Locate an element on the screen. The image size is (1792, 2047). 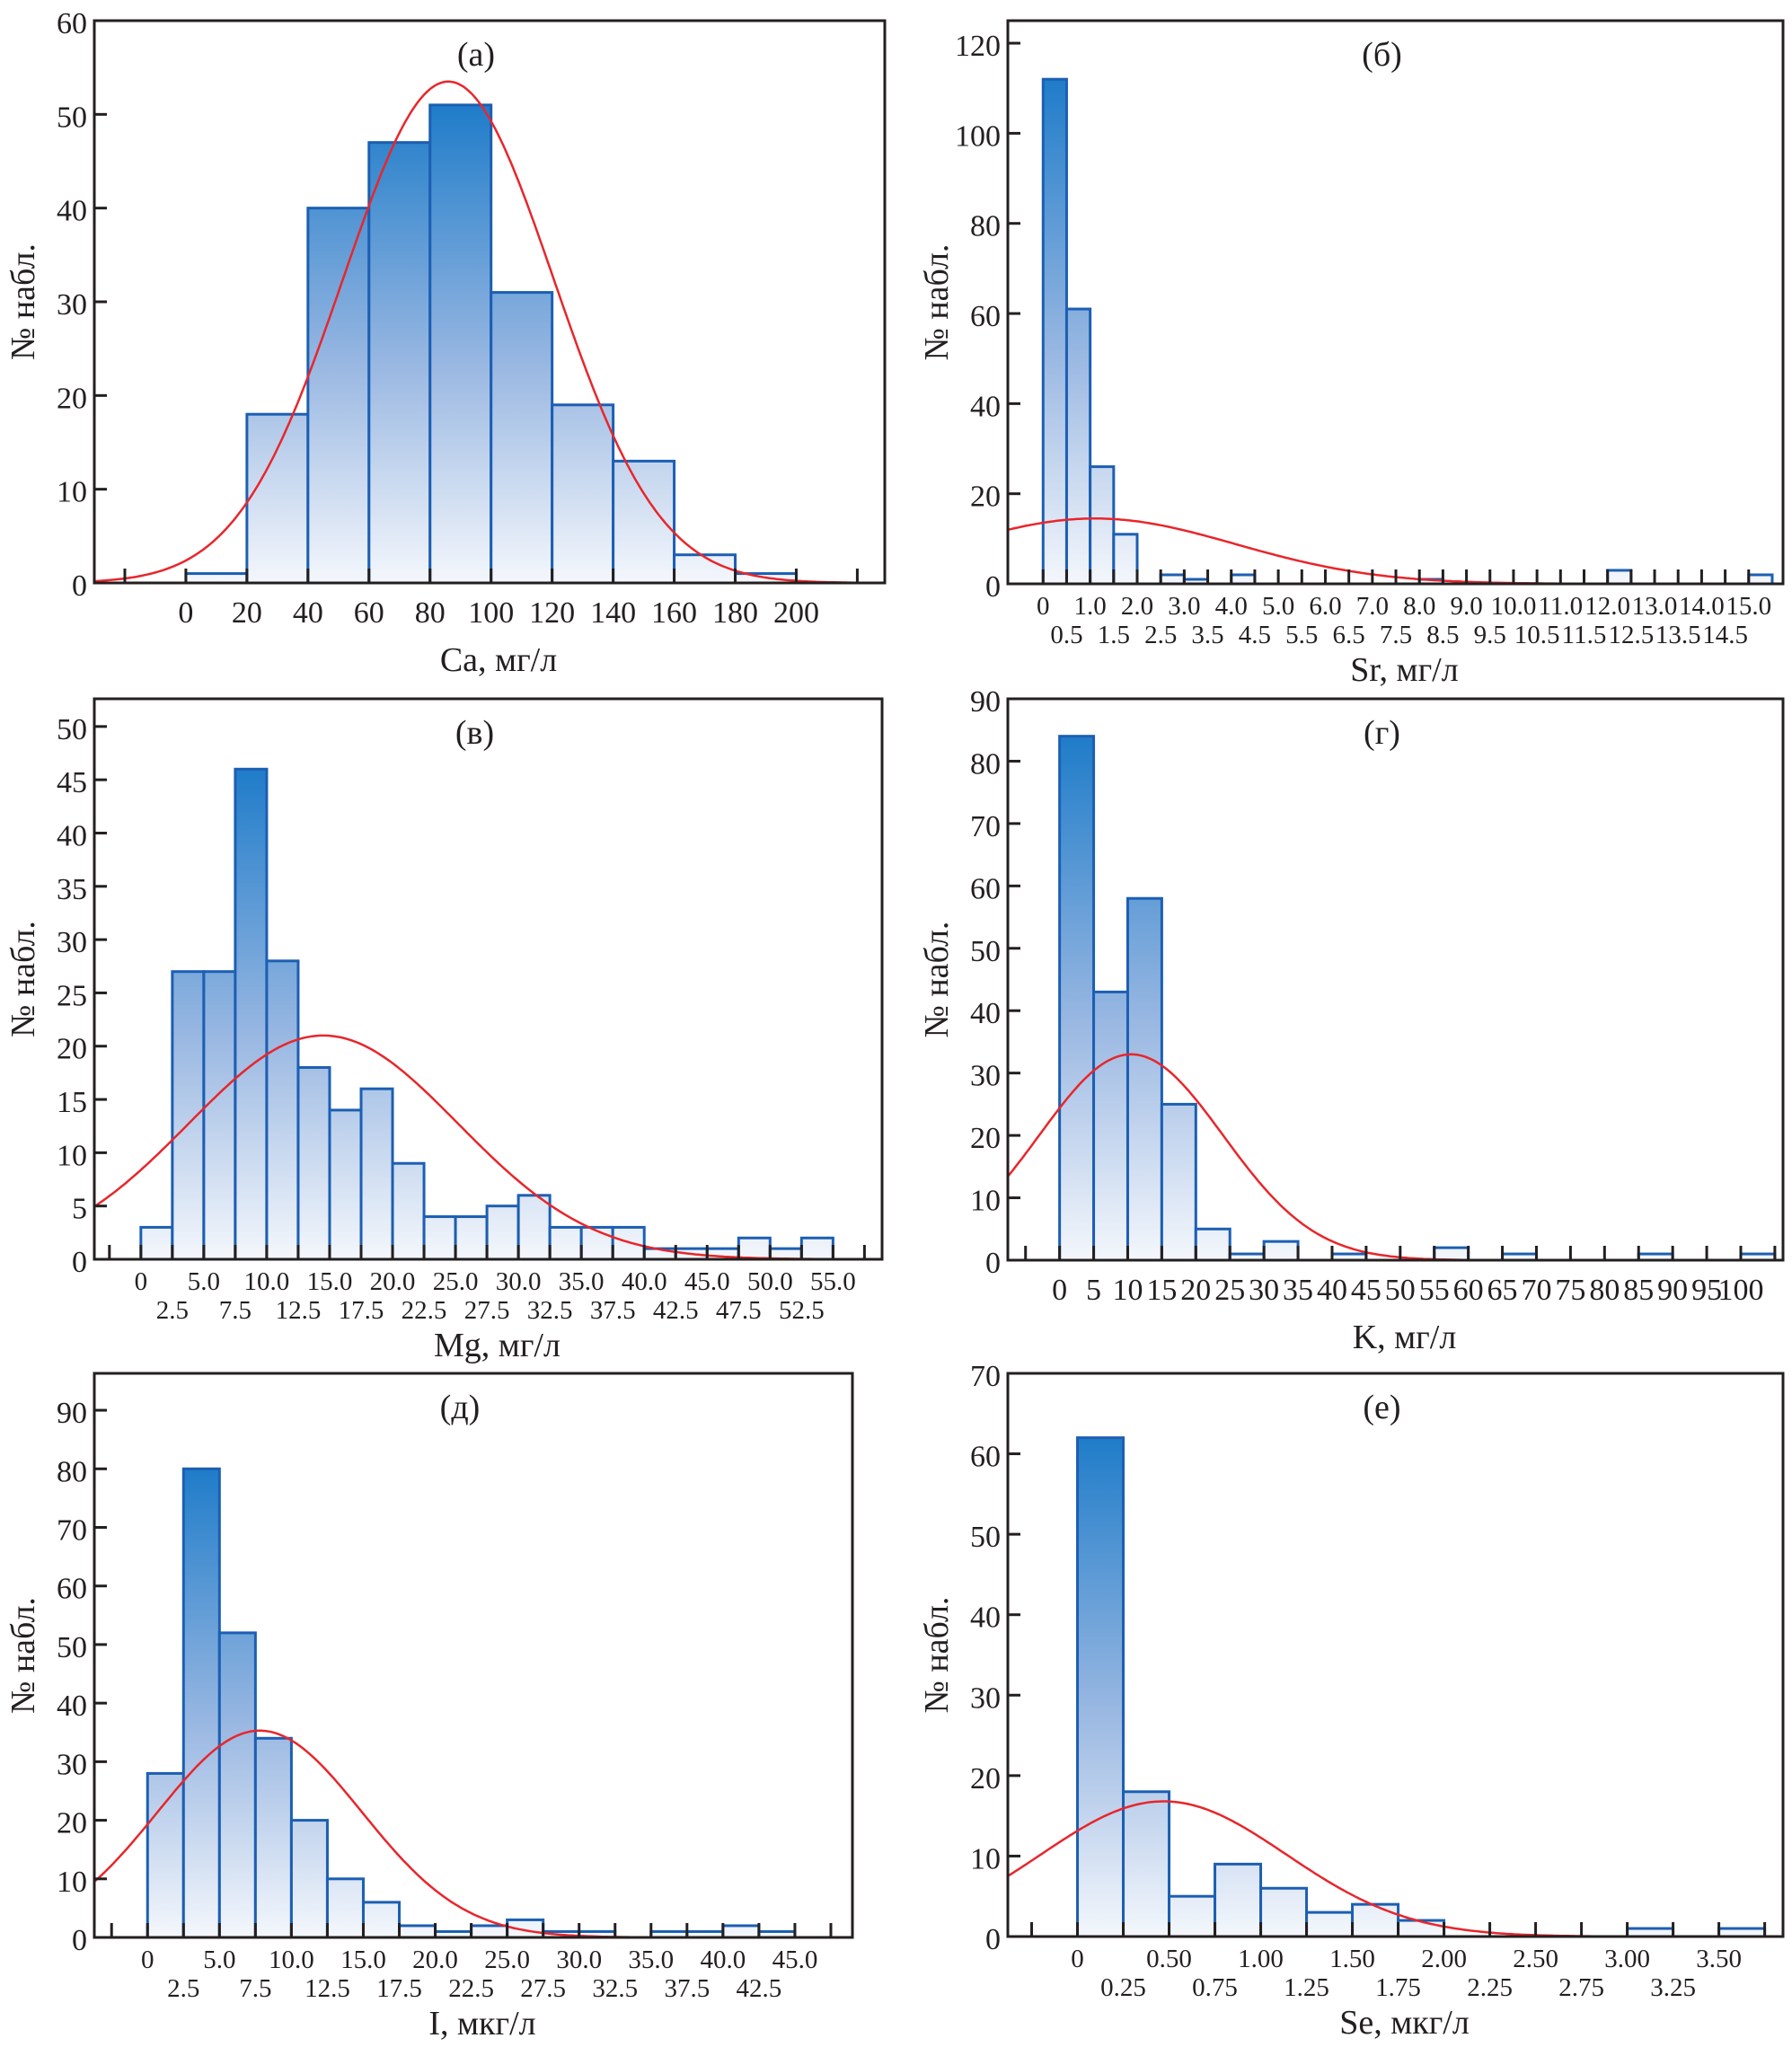
x-tick-label: 13.5 is located at coordinates (1678, 635).